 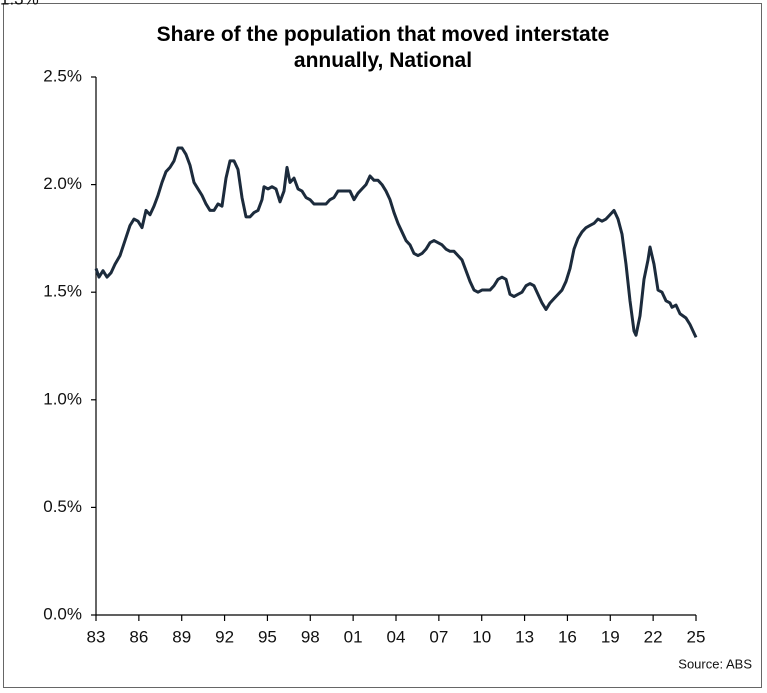 What do you see at coordinates (310, 636) in the screenshot?
I see `x-tick-label: 98` at bounding box center [310, 636].